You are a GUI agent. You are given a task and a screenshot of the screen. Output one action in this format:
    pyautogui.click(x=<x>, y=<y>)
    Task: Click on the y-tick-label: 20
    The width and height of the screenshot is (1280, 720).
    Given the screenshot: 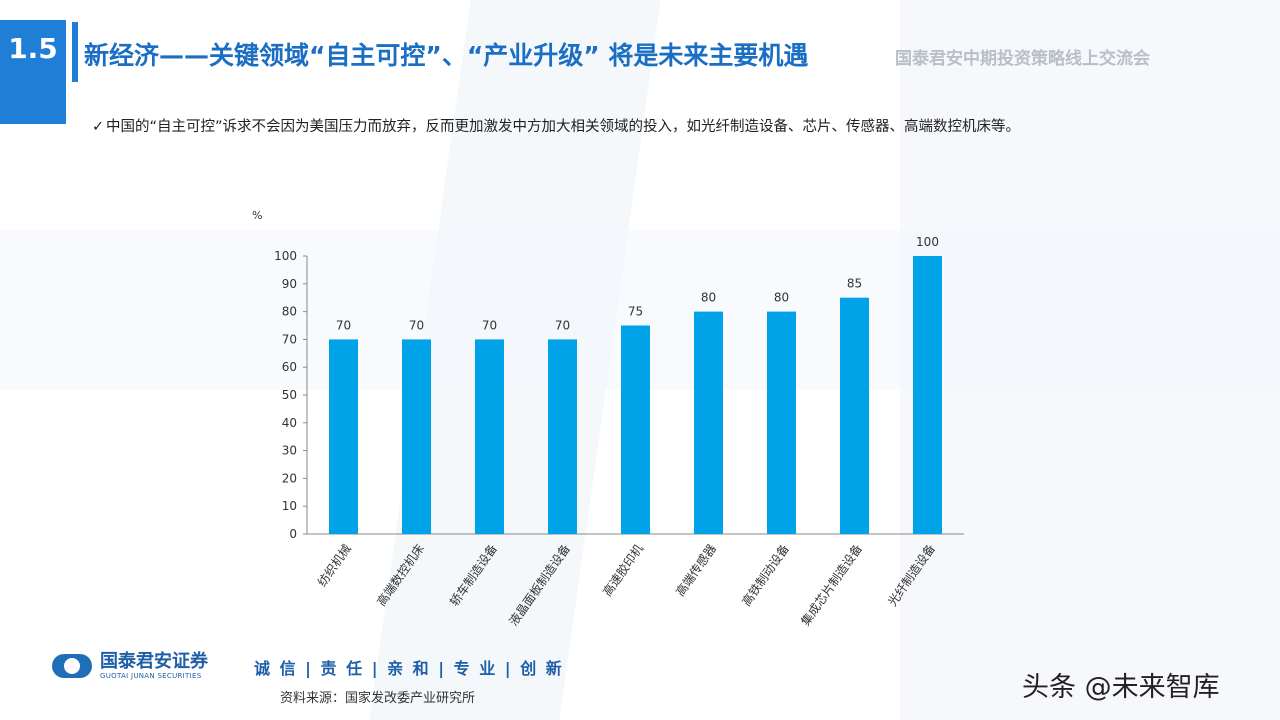 What is the action you would take?
    pyautogui.click(x=289, y=478)
    